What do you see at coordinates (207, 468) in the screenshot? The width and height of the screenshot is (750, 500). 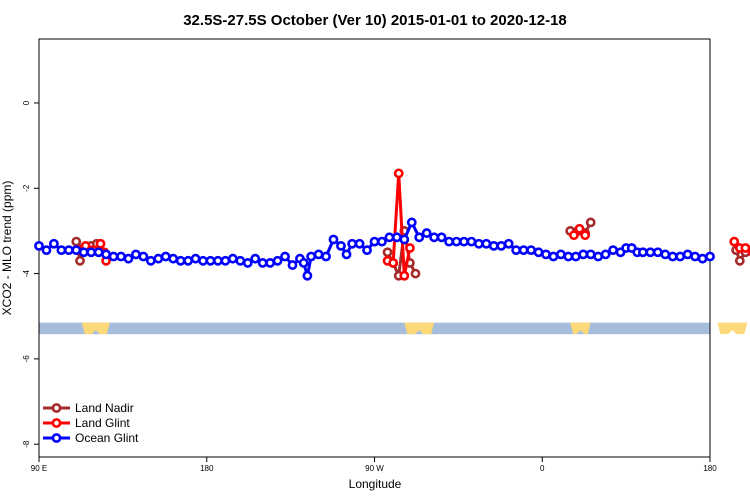 I see `x-tick-label-1: 180` at bounding box center [207, 468].